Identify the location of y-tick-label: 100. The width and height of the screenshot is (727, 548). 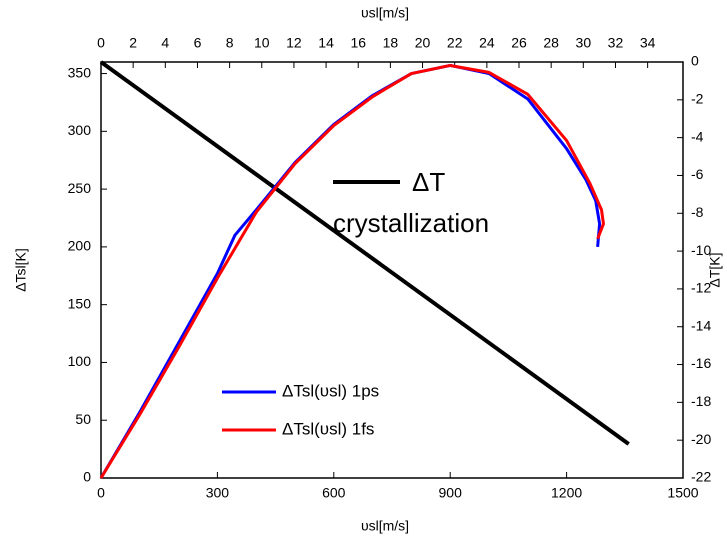
(80, 361).